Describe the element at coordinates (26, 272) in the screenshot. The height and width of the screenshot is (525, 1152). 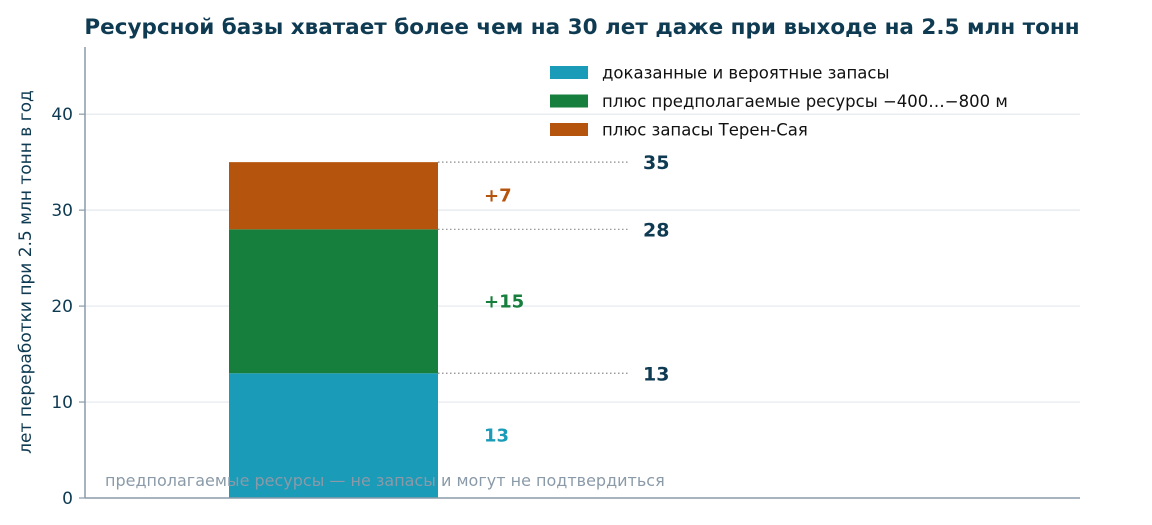
I see `y-axis-label: лет переработки при 2.5 млн тонн в год` at that location.